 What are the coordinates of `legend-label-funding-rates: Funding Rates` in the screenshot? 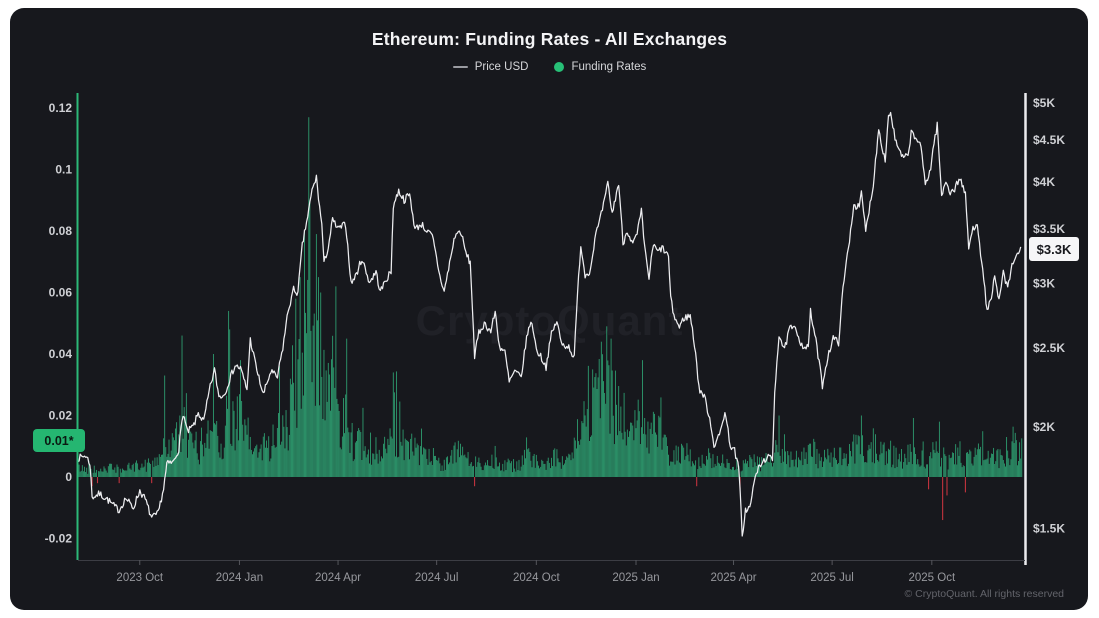 It's located at (609, 67).